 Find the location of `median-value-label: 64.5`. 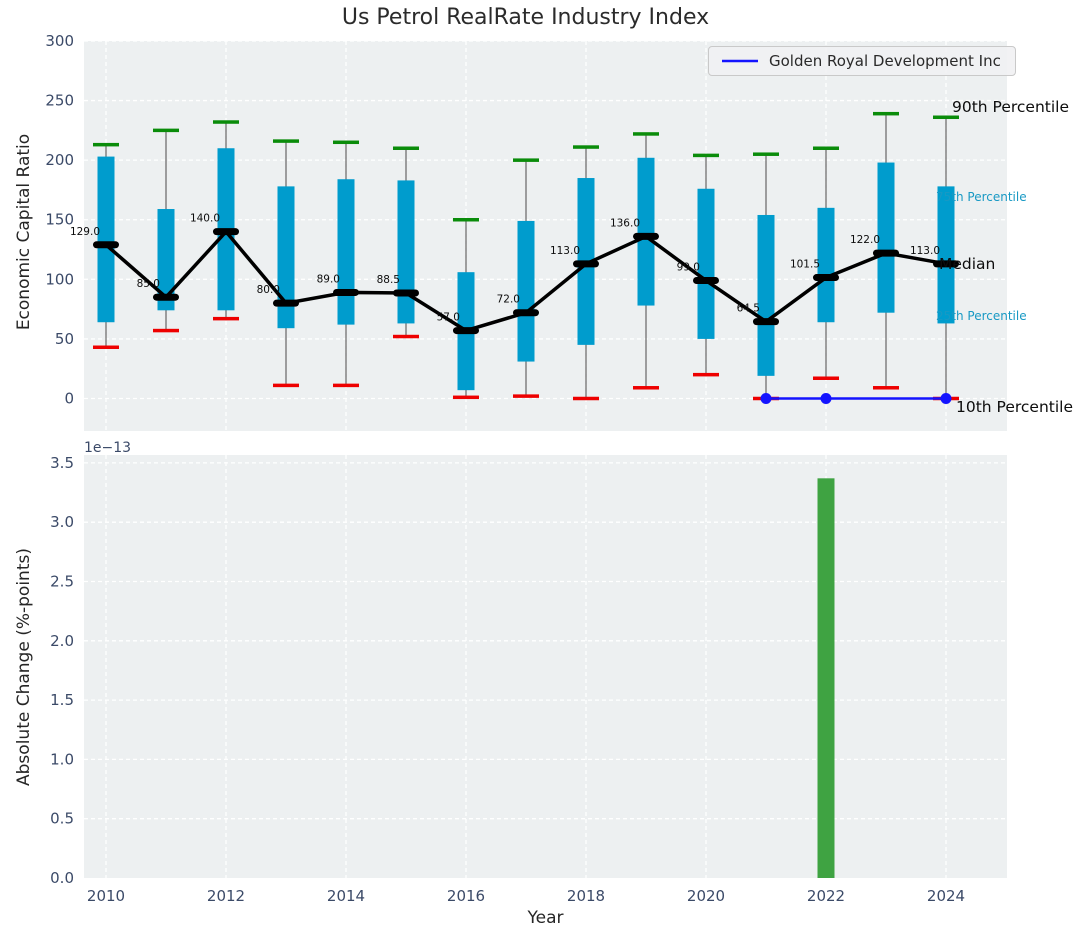

median-value-label: 64.5 is located at coordinates (748, 309).